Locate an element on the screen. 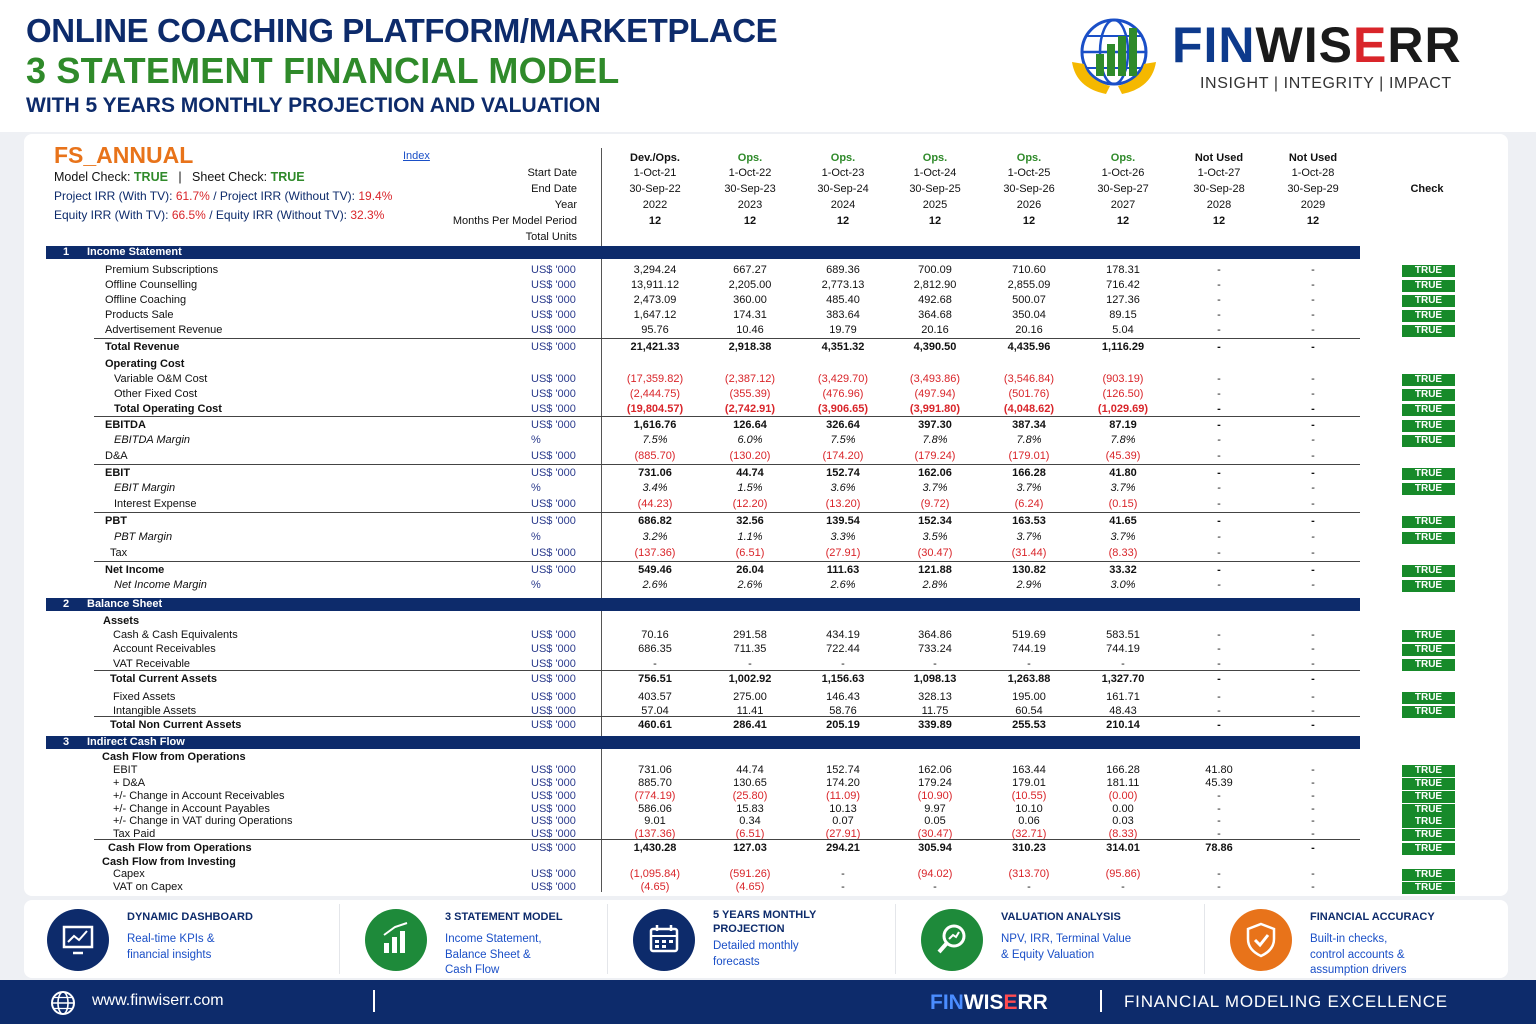 The image size is (1536, 1024). row-value: 152.74 is located at coordinates (843, 473).